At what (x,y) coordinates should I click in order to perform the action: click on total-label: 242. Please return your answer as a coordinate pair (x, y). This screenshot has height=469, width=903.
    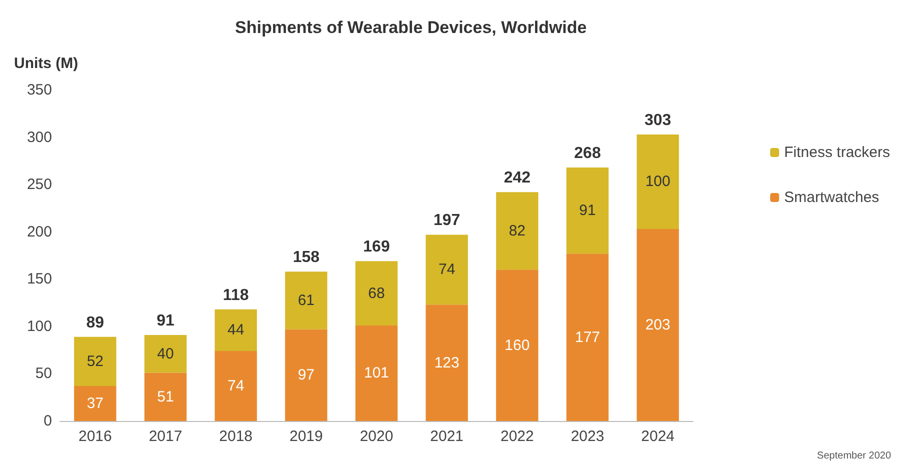
    Looking at the image, I should click on (517, 178).